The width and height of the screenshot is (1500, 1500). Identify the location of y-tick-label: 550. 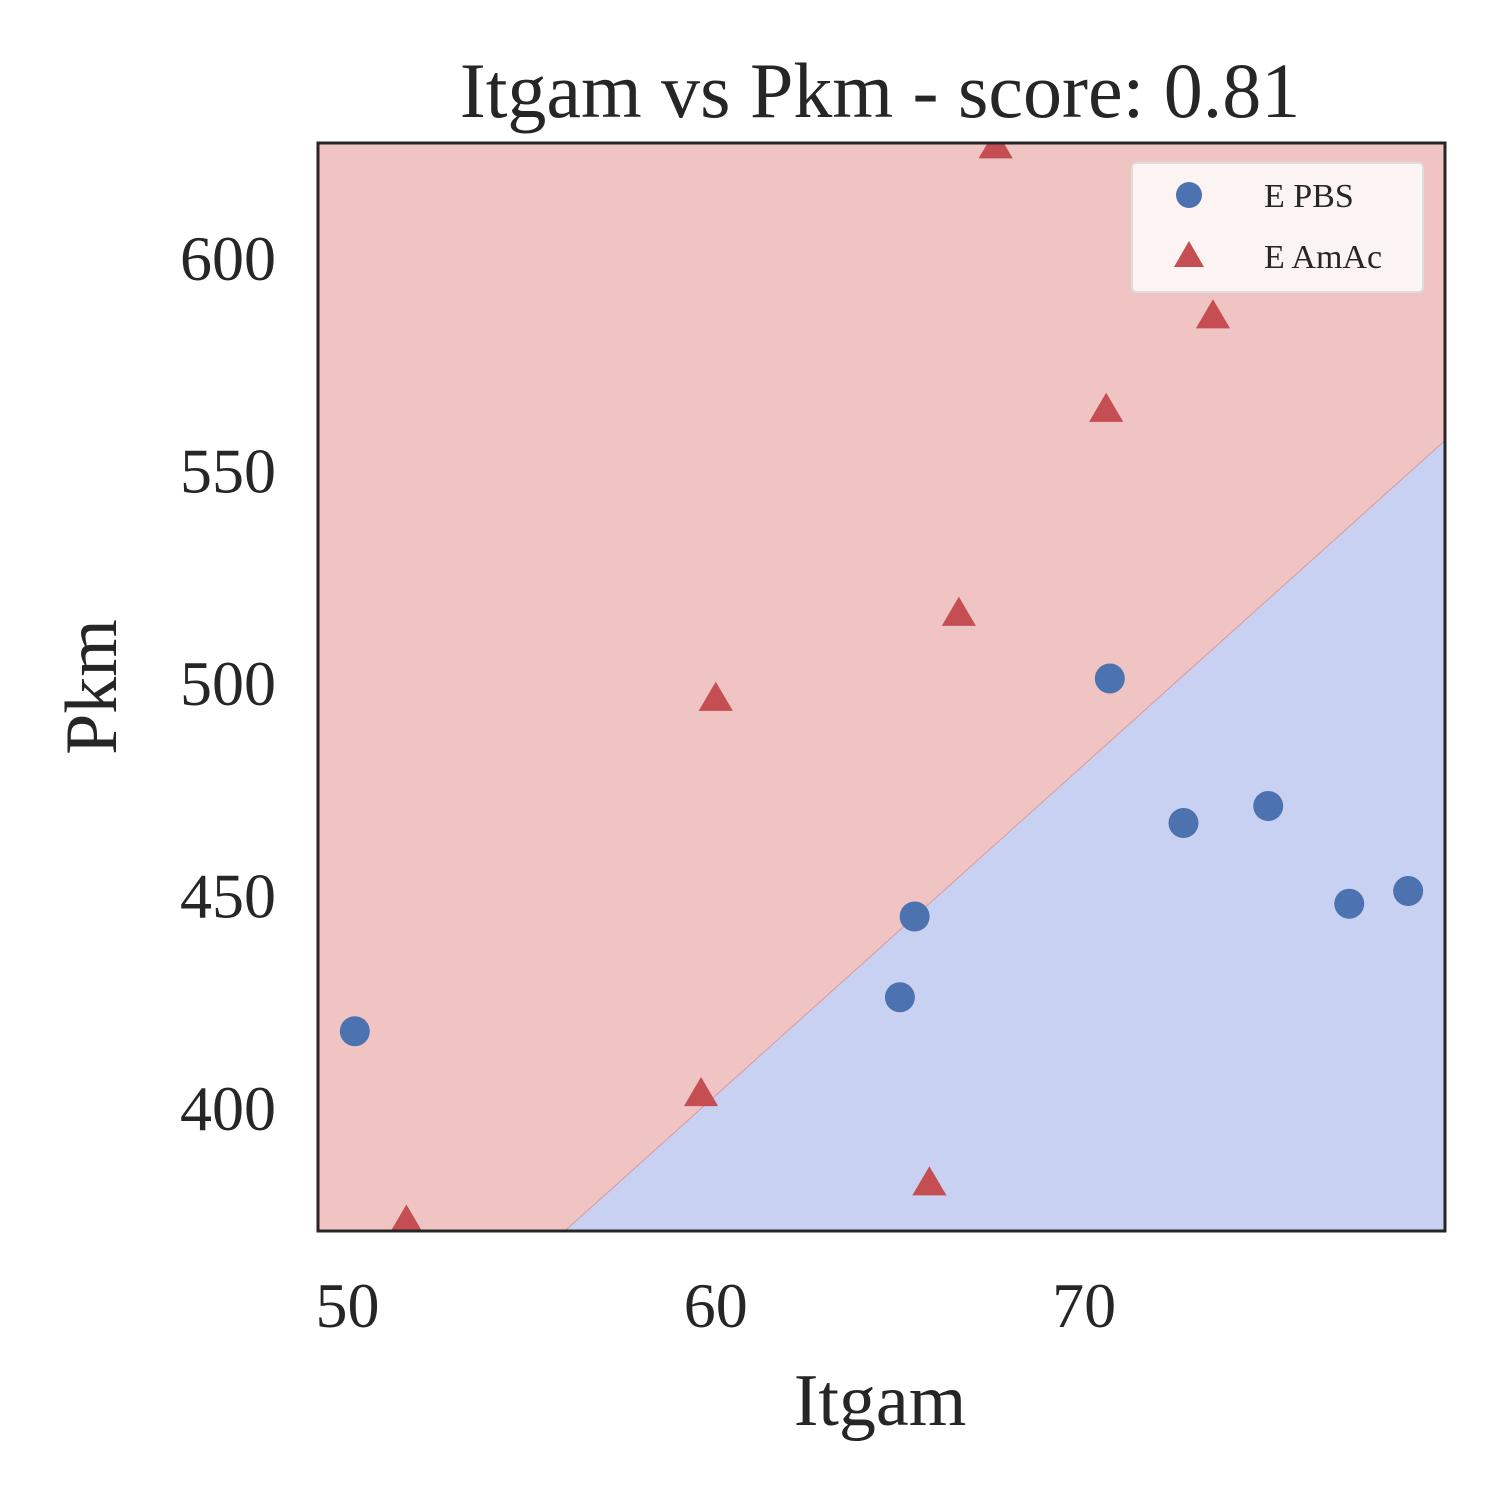
(228, 470).